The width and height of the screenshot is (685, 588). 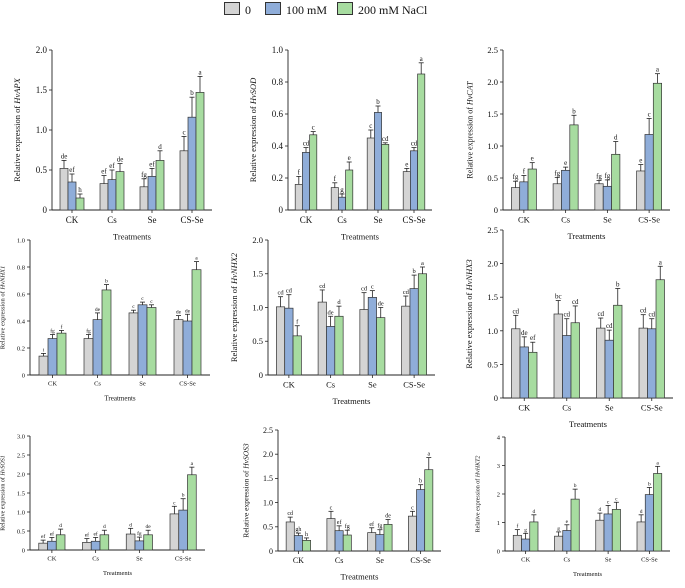 What do you see at coordinates (342, 190) in the screenshot?
I see `significance-letter: g` at bounding box center [342, 190].